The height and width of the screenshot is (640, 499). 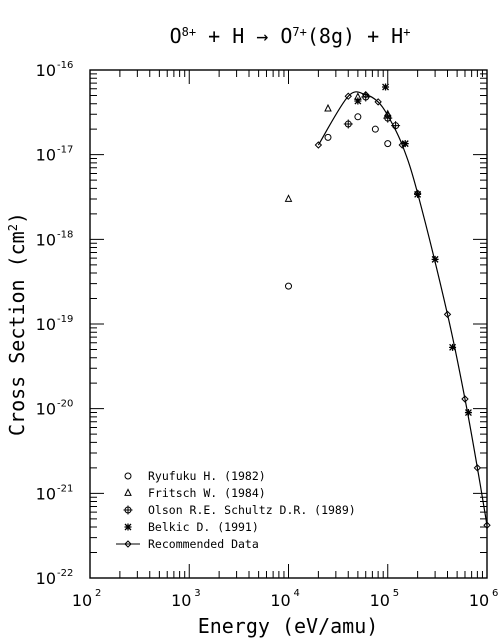 I want to click on legend-entry: Ryufuku H. (1982), so click(x=195, y=476).